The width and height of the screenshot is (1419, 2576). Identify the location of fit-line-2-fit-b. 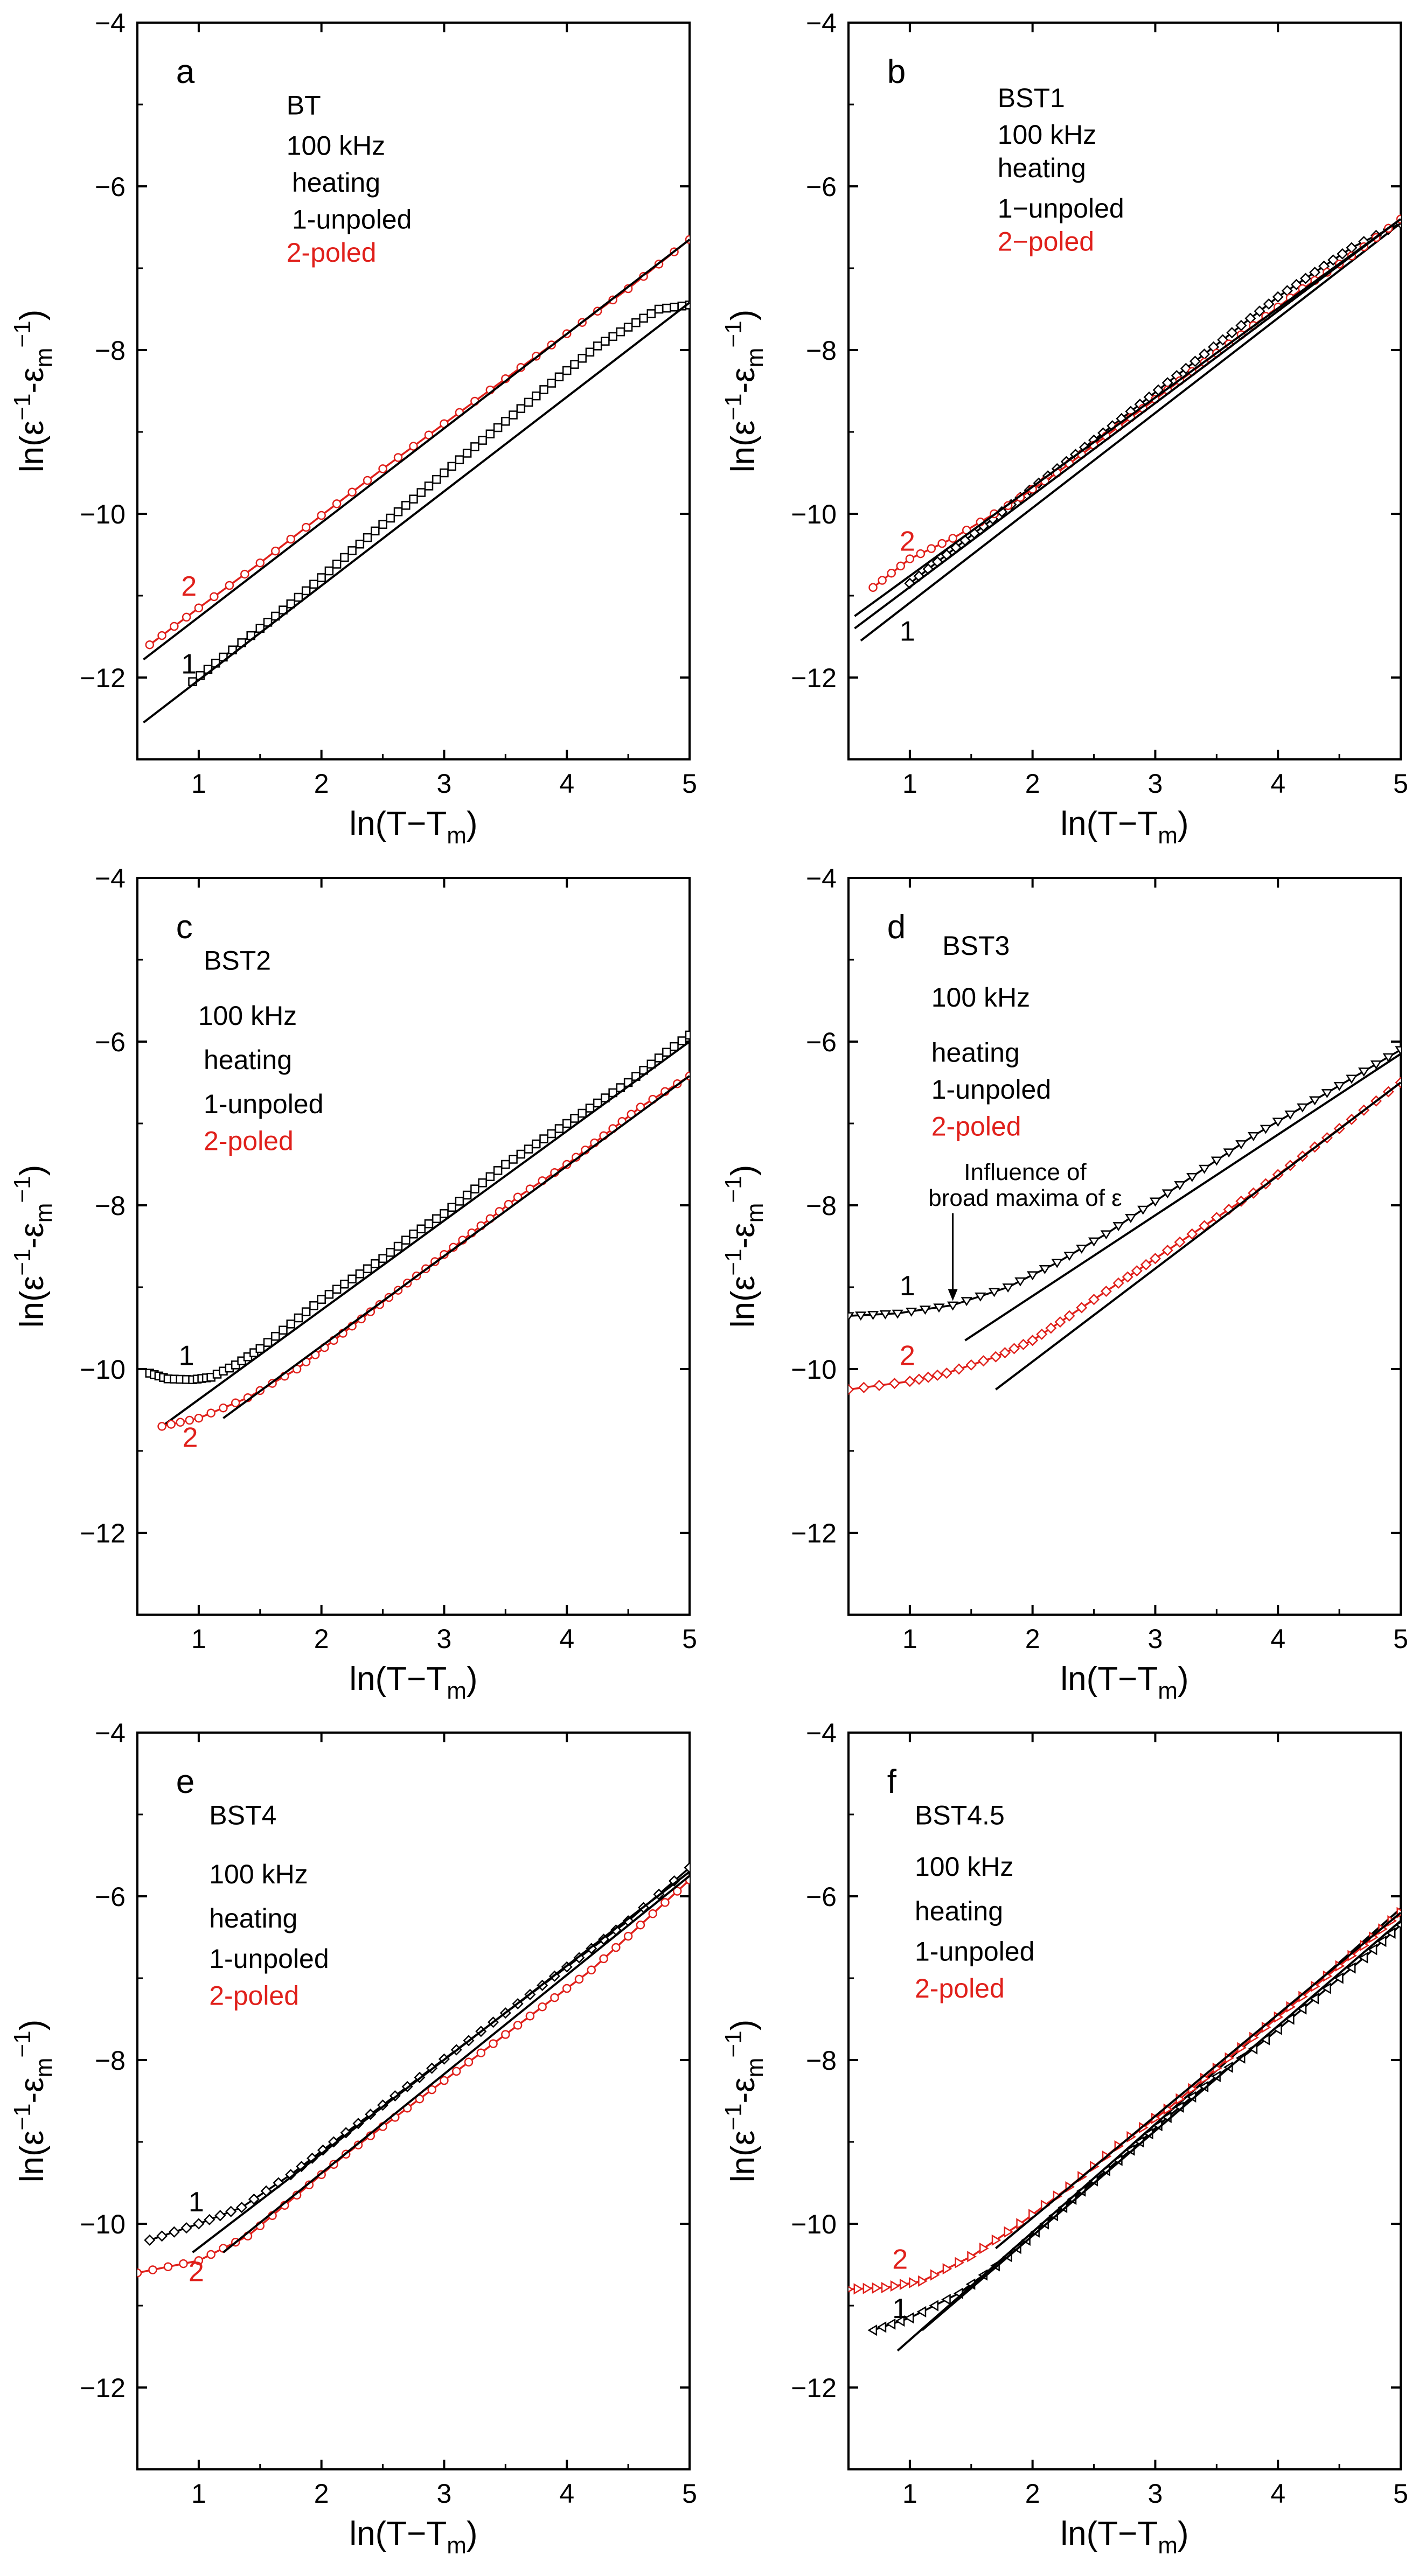
(1127, 417).